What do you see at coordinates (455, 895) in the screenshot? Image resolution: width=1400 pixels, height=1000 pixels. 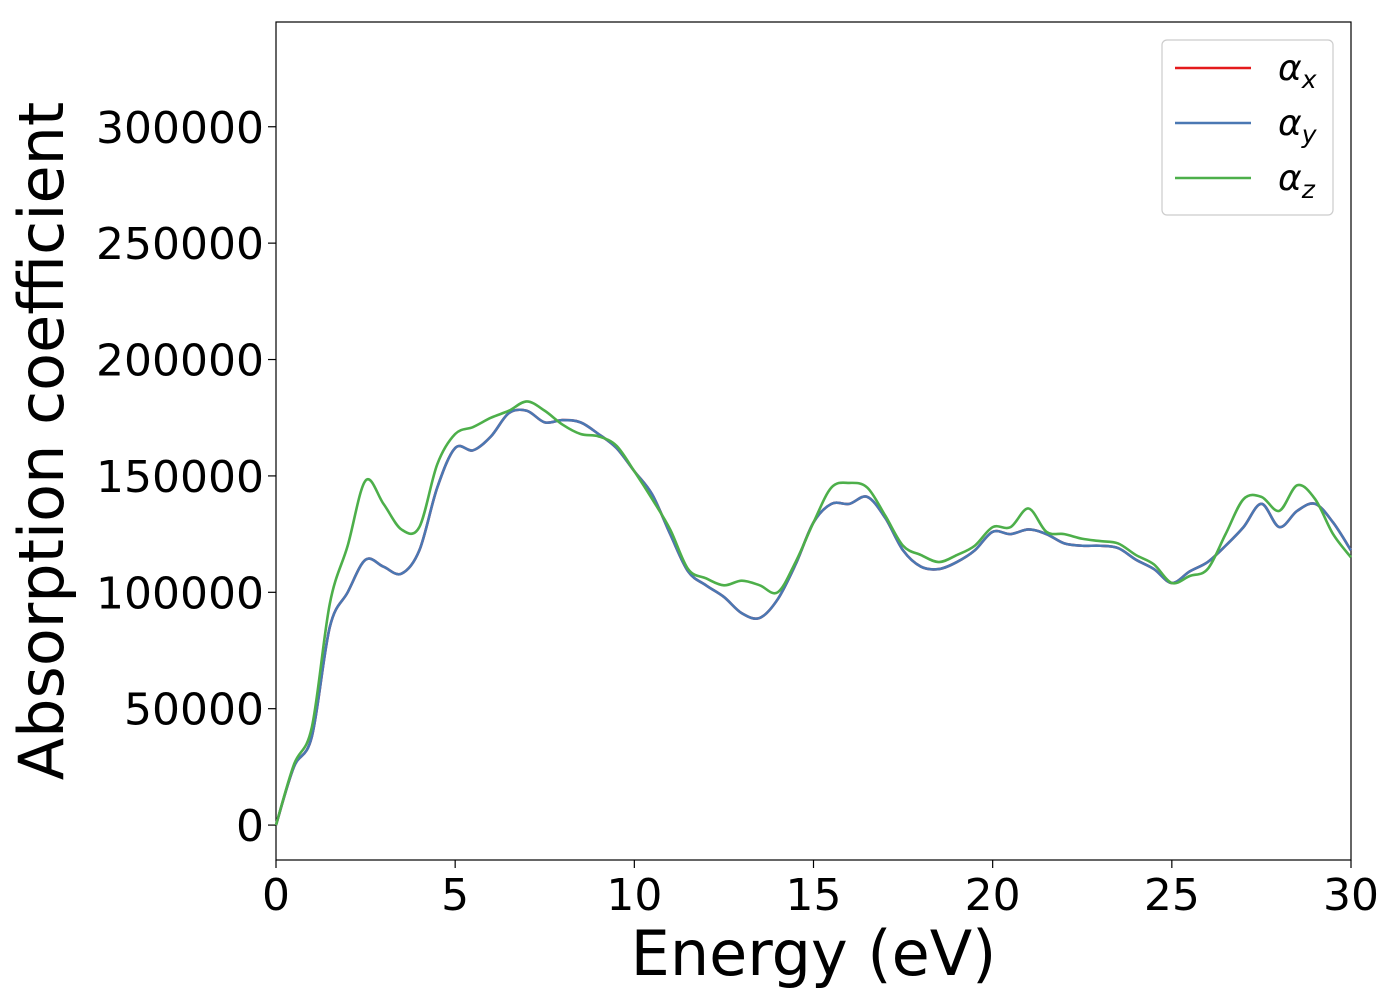 I see `x-tick-label: 5` at bounding box center [455, 895].